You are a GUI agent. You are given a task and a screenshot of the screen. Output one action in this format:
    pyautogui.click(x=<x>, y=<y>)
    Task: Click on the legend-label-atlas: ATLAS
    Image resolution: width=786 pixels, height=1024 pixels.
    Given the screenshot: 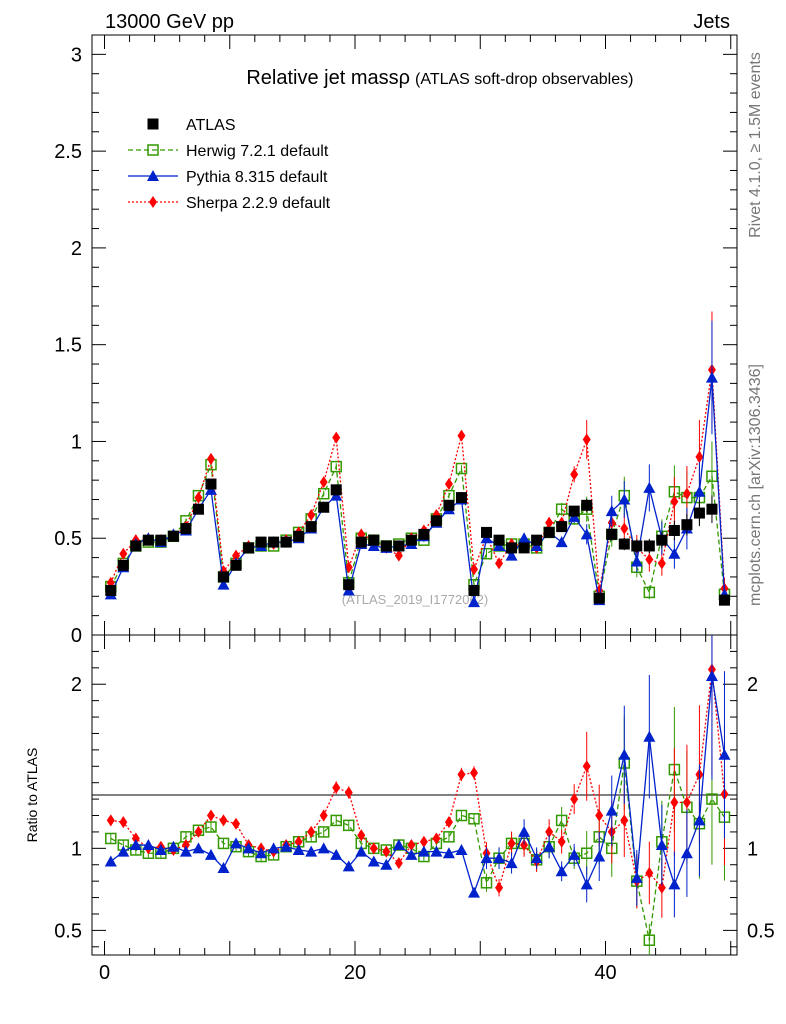 What is the action you would take?
    pyautogui.click(x=211, y=125)
    